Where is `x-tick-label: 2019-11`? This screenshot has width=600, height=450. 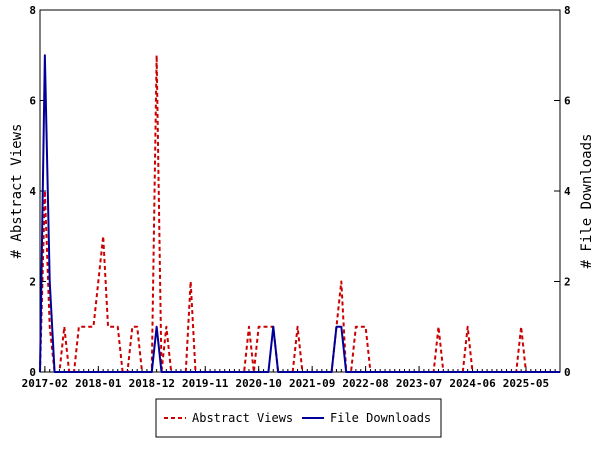 x-tick-label: 2019-11 is located at coordinates (205, 383).